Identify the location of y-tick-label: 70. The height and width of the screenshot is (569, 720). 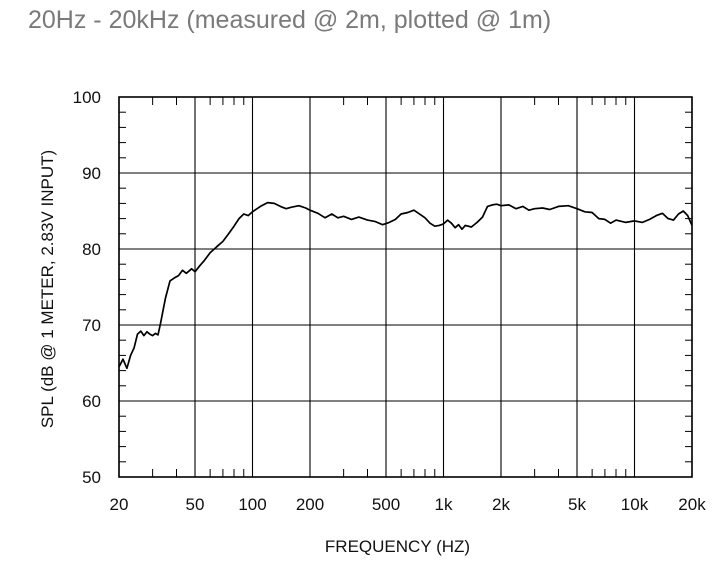
(91, 325).